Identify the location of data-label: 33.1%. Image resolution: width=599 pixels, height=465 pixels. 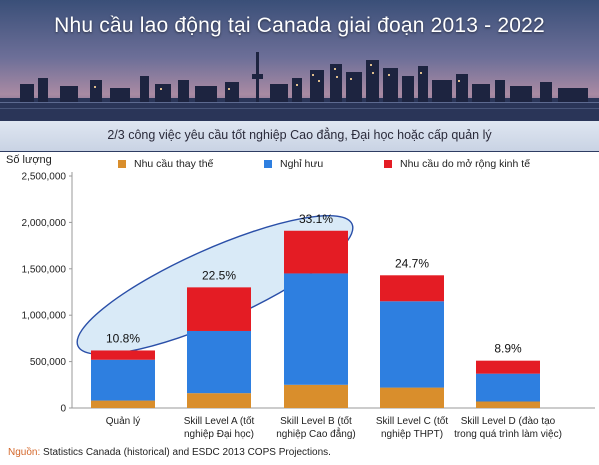
(316, 219).